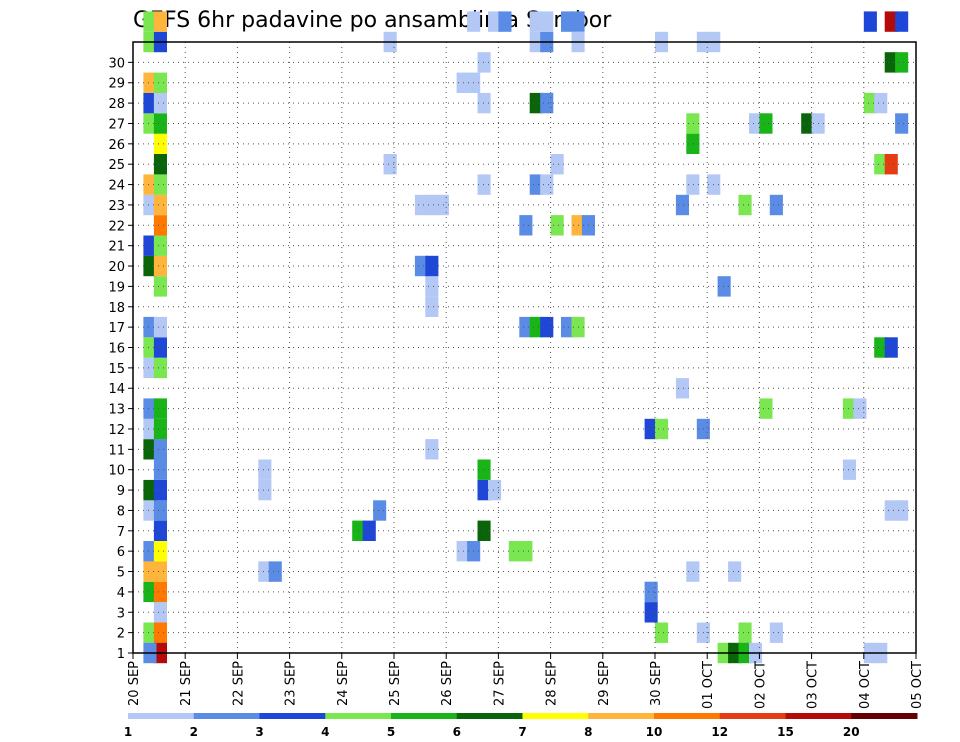 This screenshot has width=960, height=742. Describe the element at coordinates (259, 732) in the screenshot. I see `colorbar-label: 3` at that location.